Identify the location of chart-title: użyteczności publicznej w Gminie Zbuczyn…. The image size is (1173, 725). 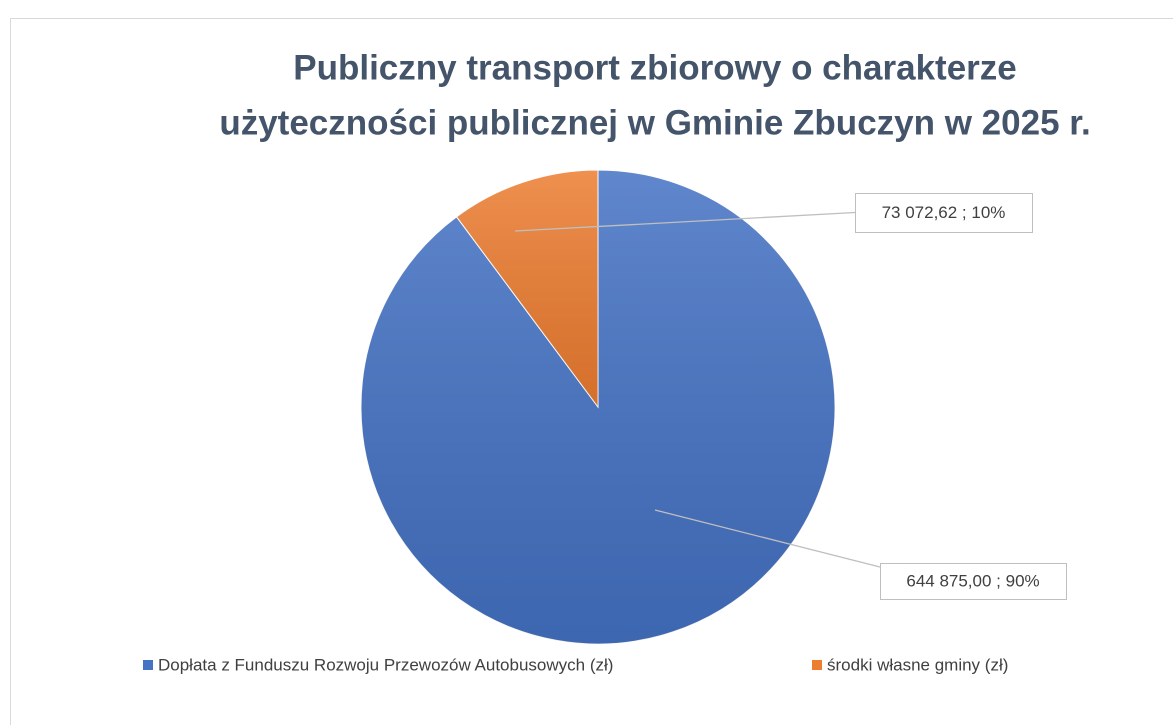
(654, 122).